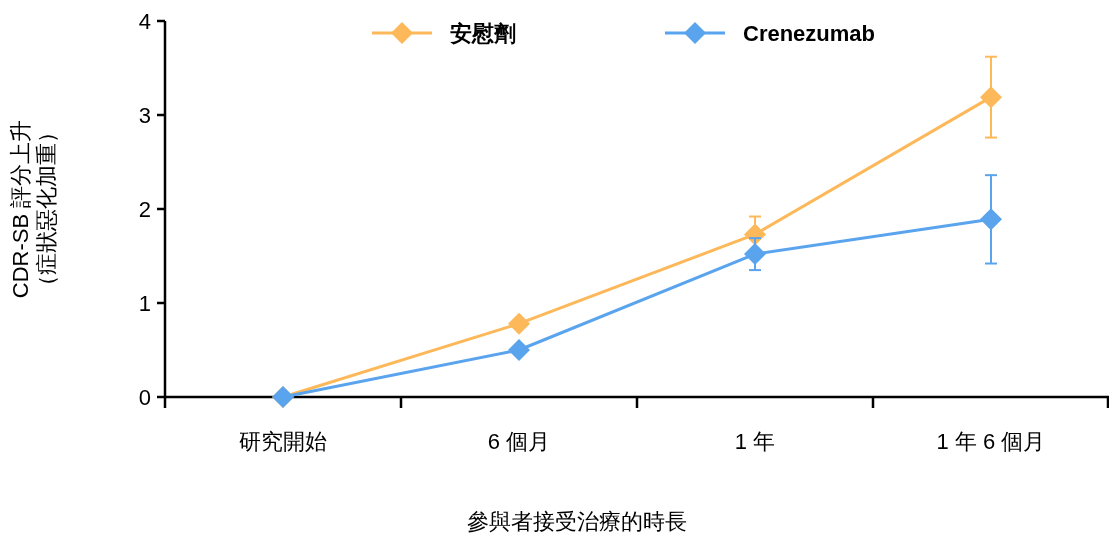 This screenshot has width=1117, height=541. I want to click on x-tick-label: 1 年 6 個月, so click(991, 441).